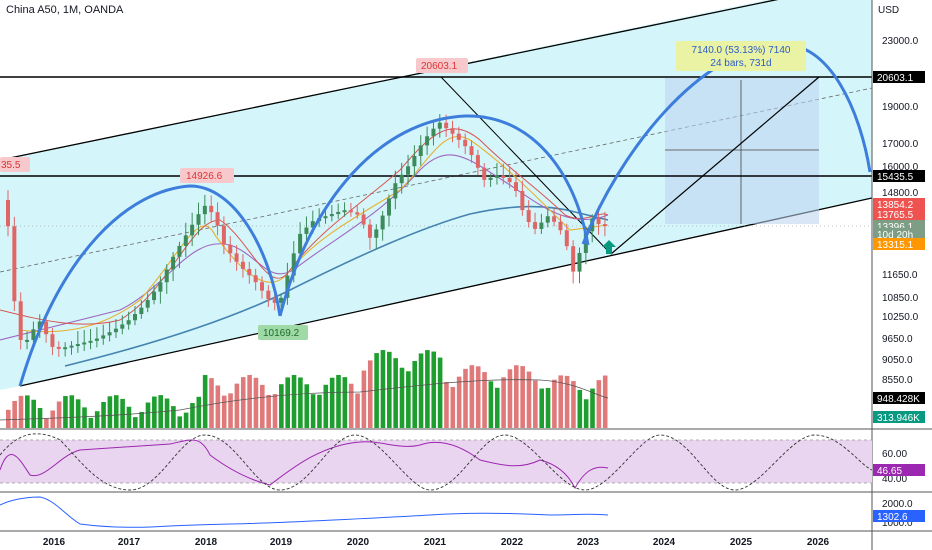 This screenshot has height=550, width=932. I want to click on indicator-pane, so click(304, 512).